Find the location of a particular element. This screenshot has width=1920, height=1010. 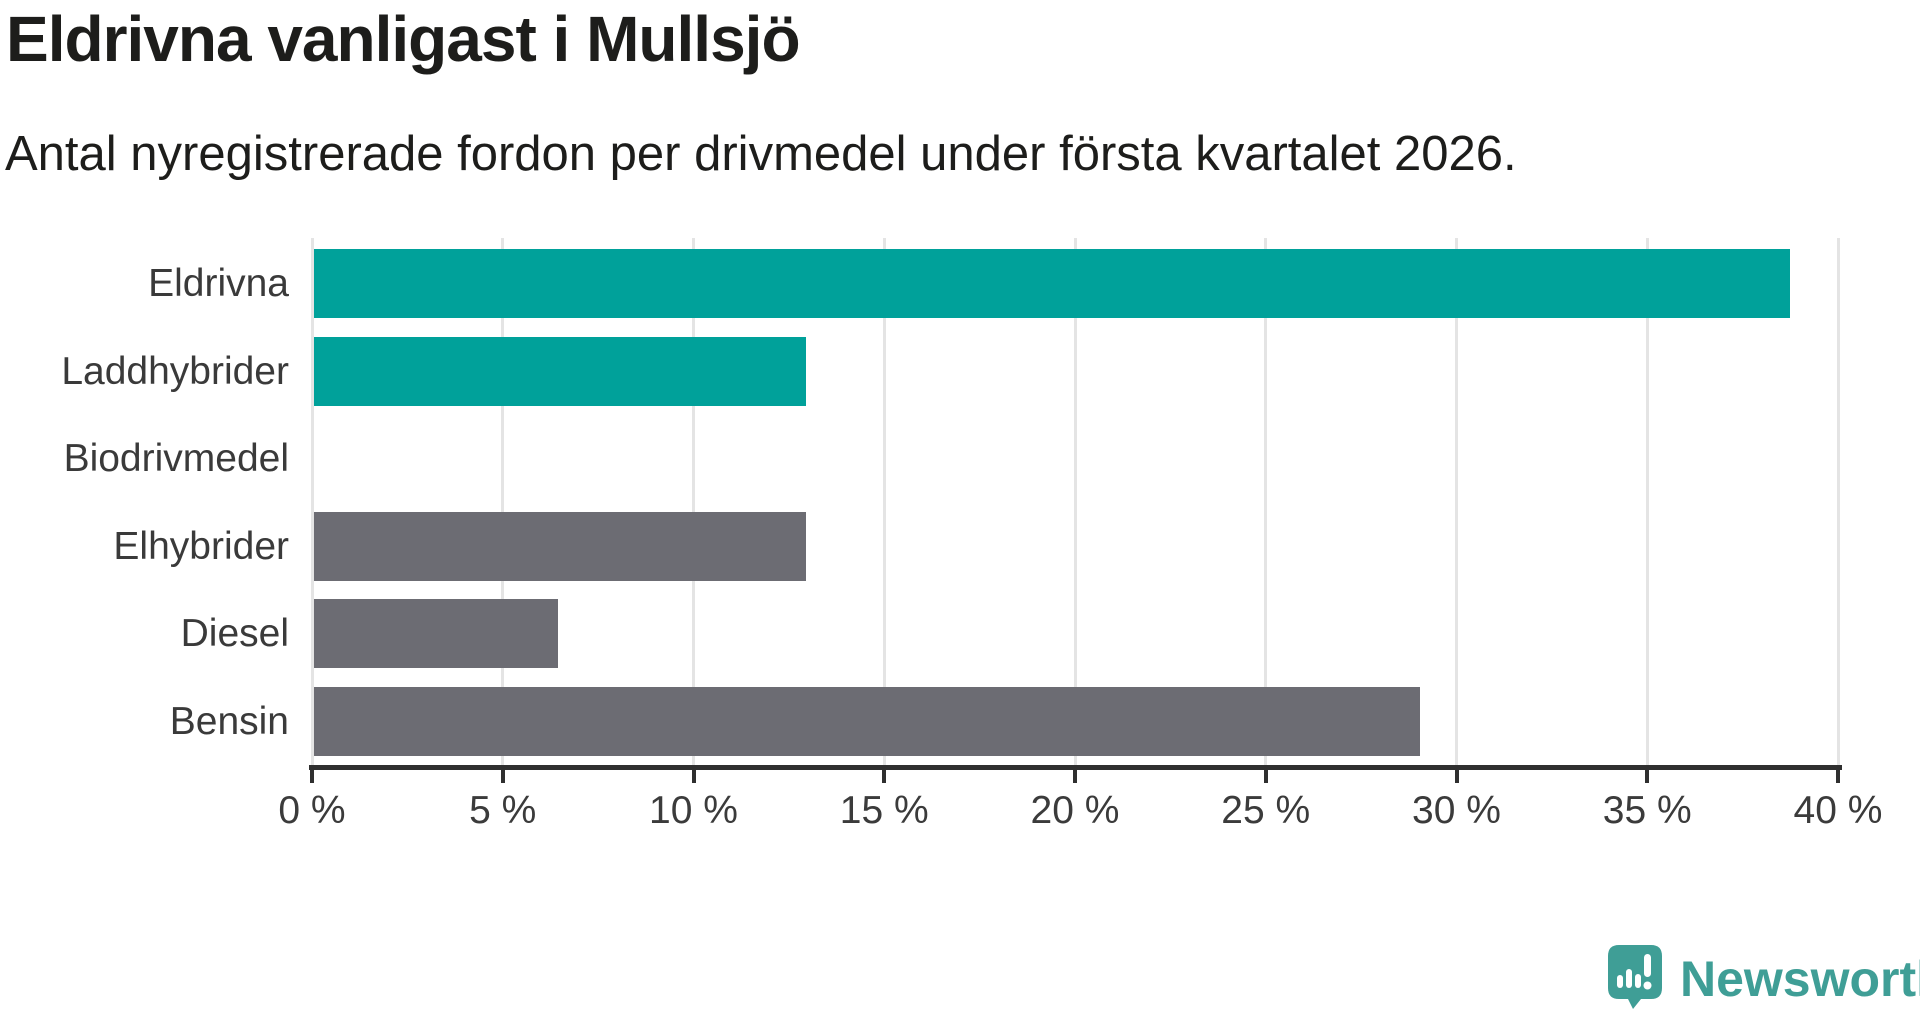

axis-tick-label: 30 % is located at coordinates (1456, 810).